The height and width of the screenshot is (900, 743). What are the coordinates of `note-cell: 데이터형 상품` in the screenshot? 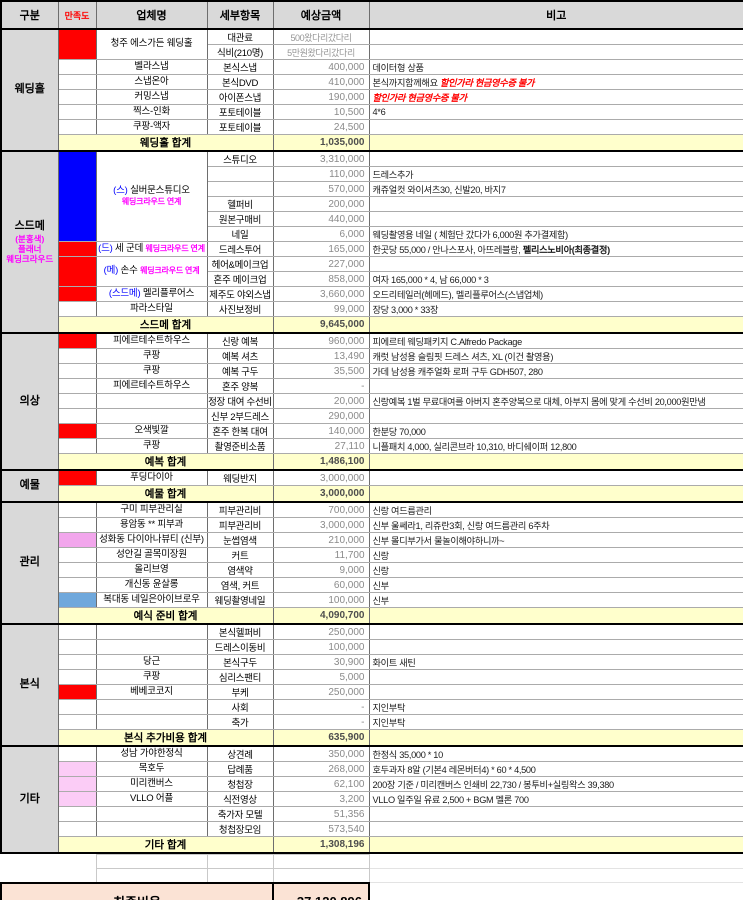 It's located at (555, 67).